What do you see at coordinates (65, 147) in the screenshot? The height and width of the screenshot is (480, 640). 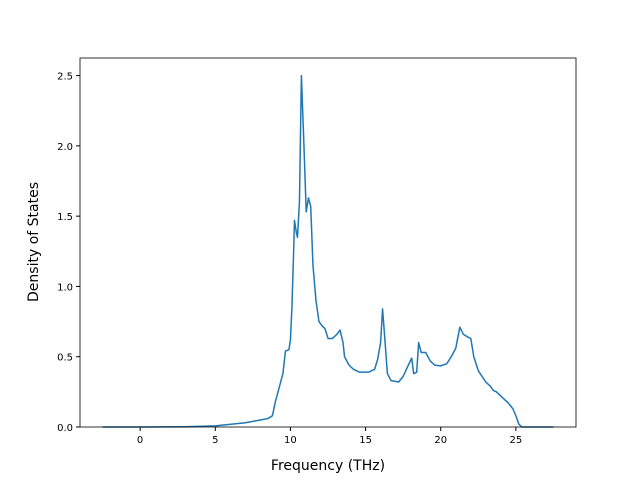 I see `y-tick-label: 2.0` at bounding box center [65, 147].